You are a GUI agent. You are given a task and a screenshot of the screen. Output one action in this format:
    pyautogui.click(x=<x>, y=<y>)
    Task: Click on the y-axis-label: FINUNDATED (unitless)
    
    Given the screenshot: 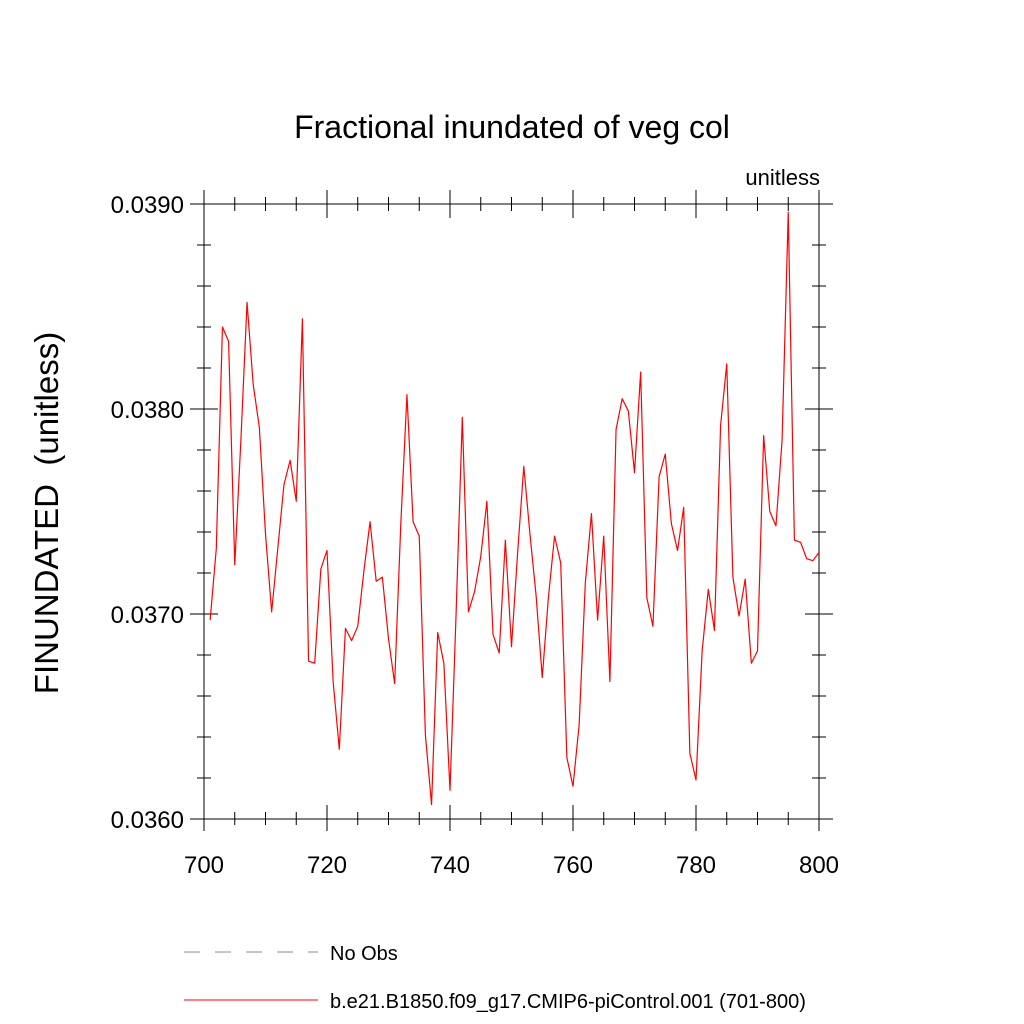 What is the action you would take?
    pyautogui.click(x=46, y=513)
    